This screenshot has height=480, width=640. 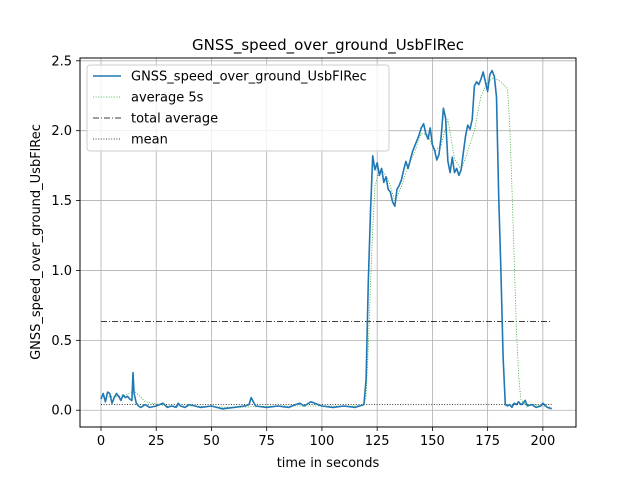 What do you see at coordinates (61, 341) in the screenshot?
I see `y-tick-label: 0.5` at bounding box center [61, 341].